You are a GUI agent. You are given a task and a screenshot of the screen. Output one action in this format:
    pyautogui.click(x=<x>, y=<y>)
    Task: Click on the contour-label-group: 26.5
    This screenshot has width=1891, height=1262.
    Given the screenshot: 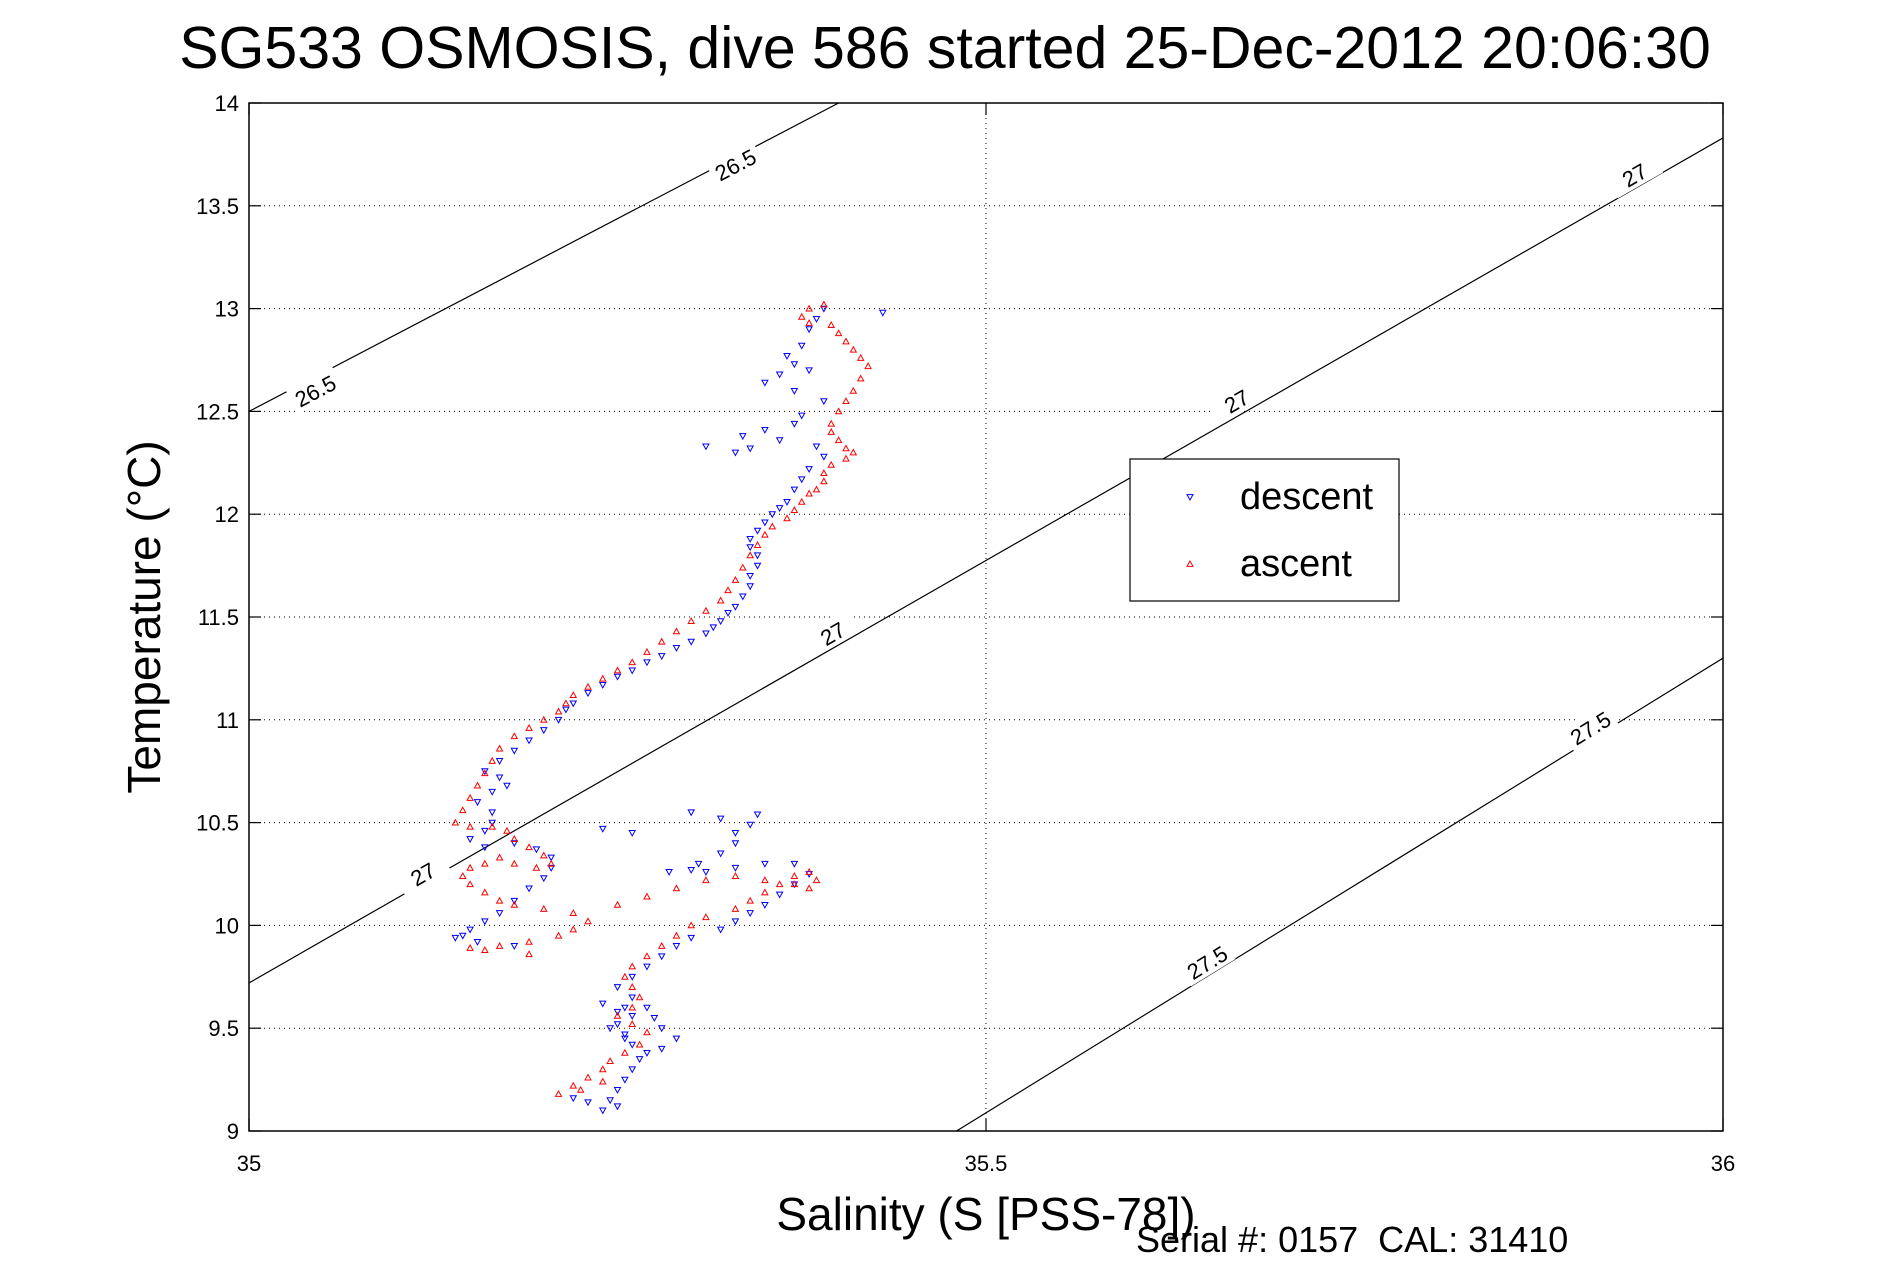 What is the action you would take?
    pyautogui.click(x=735, y=164)
    